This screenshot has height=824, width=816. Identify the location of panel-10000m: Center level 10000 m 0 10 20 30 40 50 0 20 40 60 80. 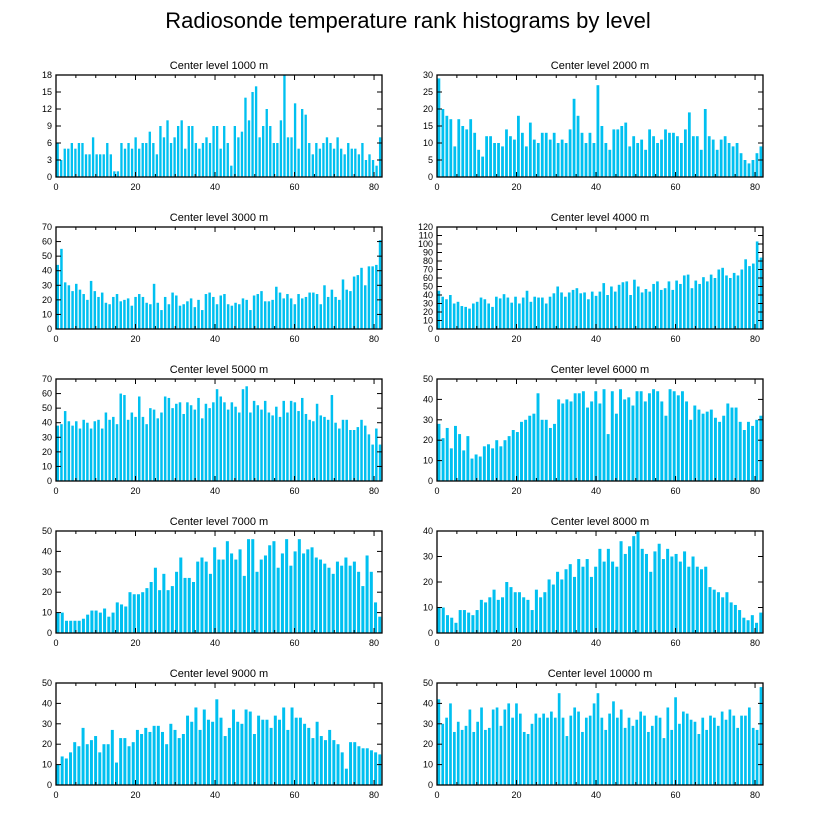
(593, 734).